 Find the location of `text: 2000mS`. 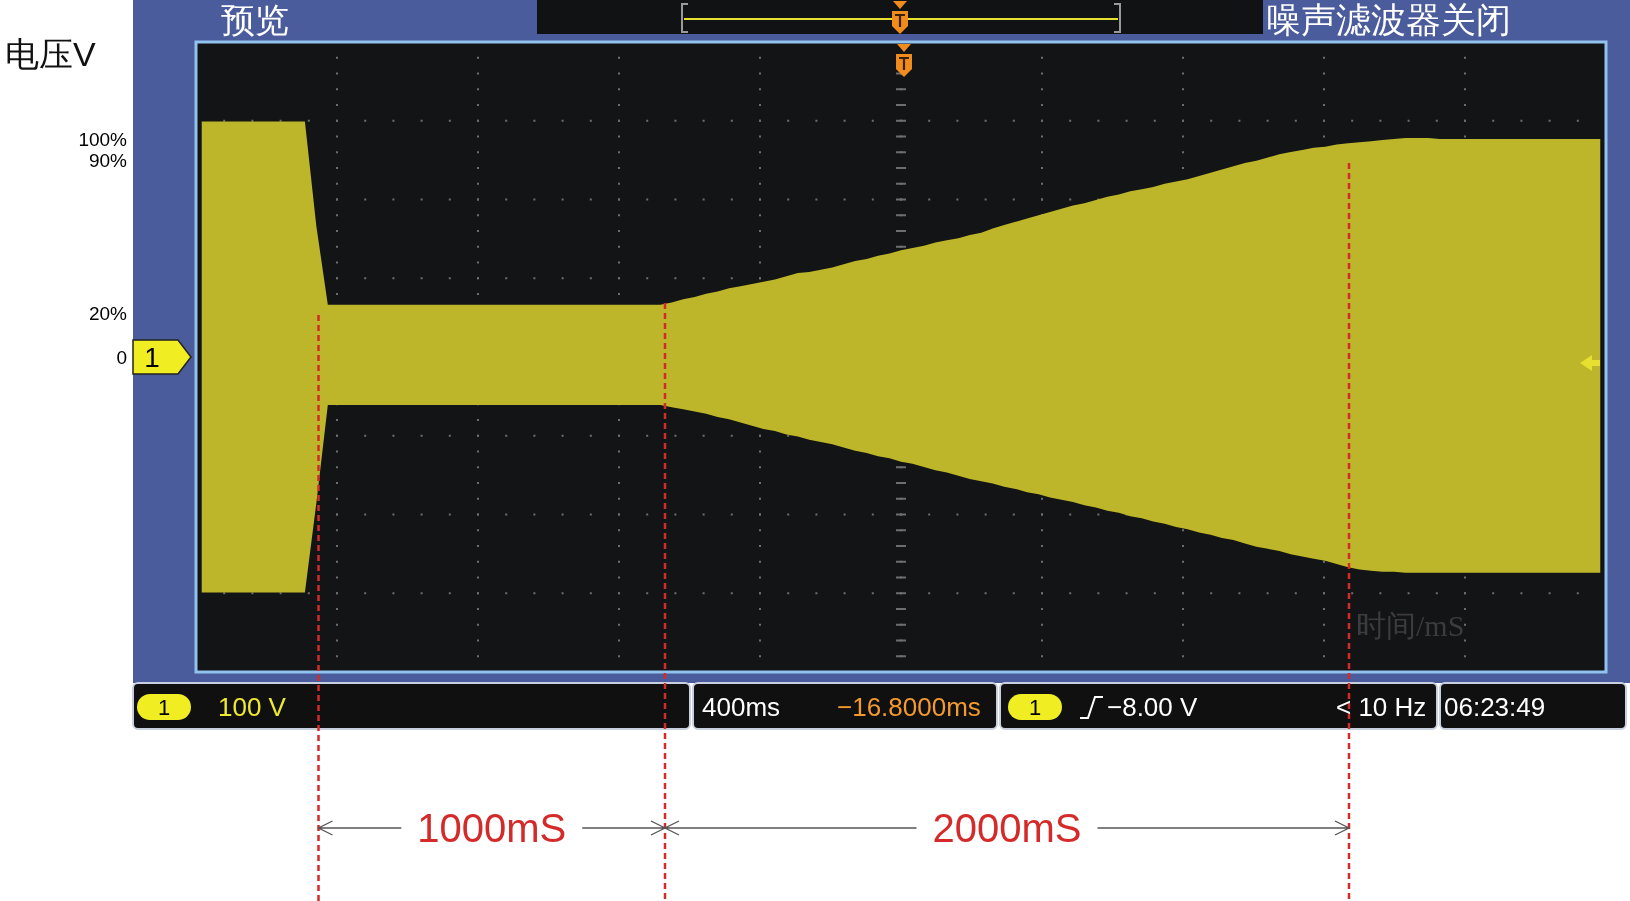

text: 2000mS is located at coordinates (1007, 828).